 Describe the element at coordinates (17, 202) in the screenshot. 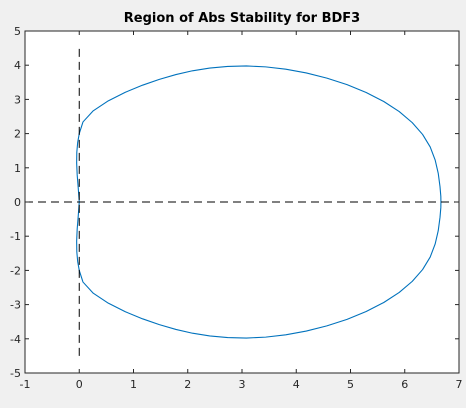

I see `y-tick-label: 0` at that location.